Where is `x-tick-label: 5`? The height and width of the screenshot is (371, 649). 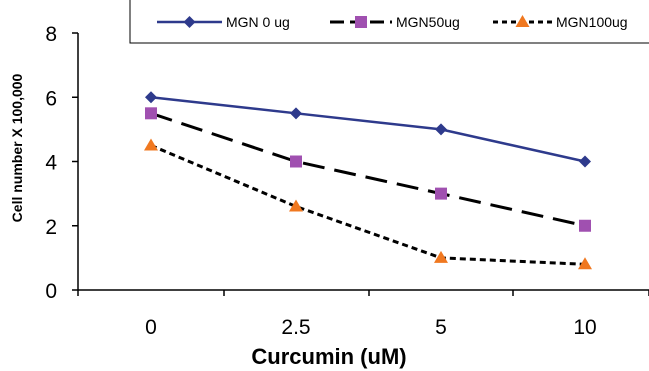
x-tick-label: 5 is located at coordinates (441, 327).